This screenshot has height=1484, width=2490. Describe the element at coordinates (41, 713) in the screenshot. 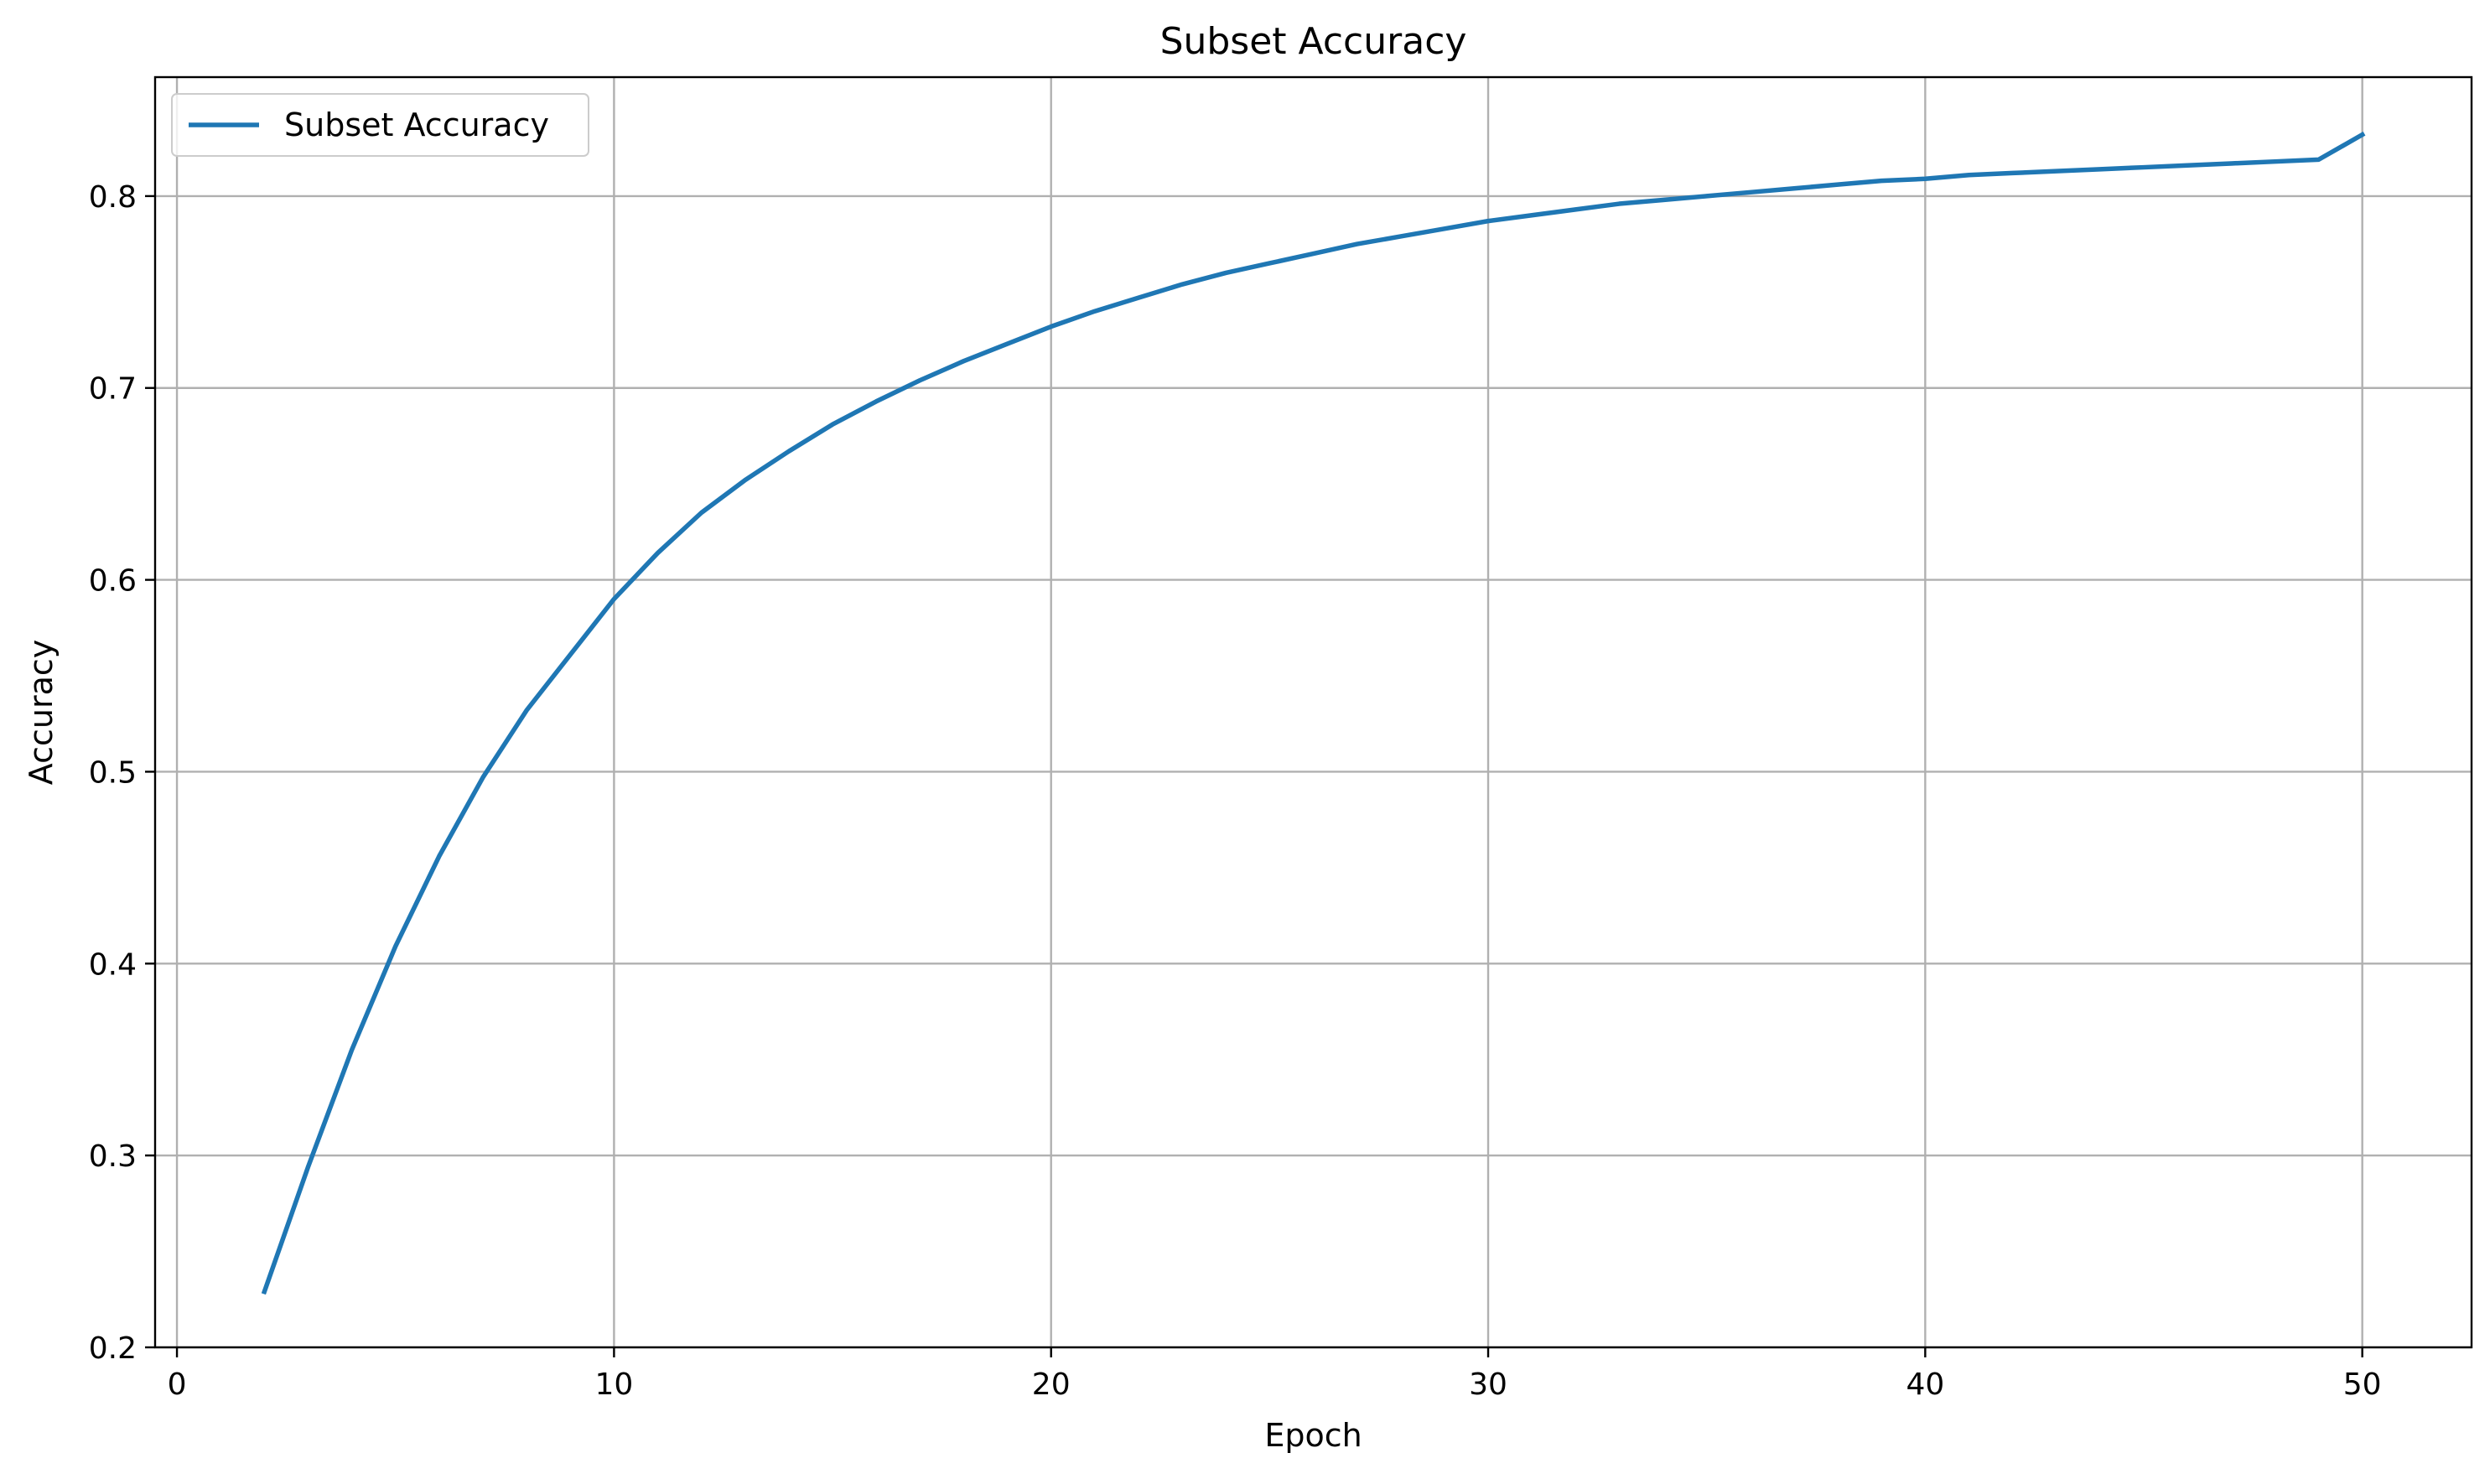

I see `y-axis-label: Accuracy` at that location.